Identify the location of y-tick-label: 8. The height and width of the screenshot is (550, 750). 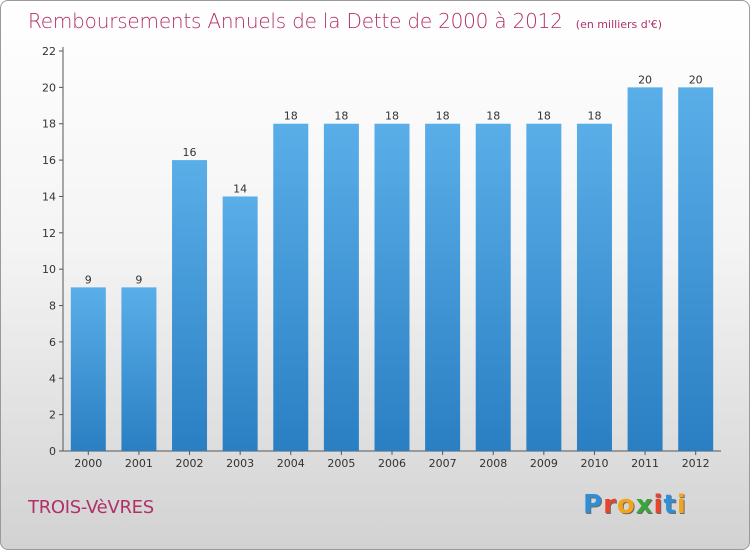
(52, 306).